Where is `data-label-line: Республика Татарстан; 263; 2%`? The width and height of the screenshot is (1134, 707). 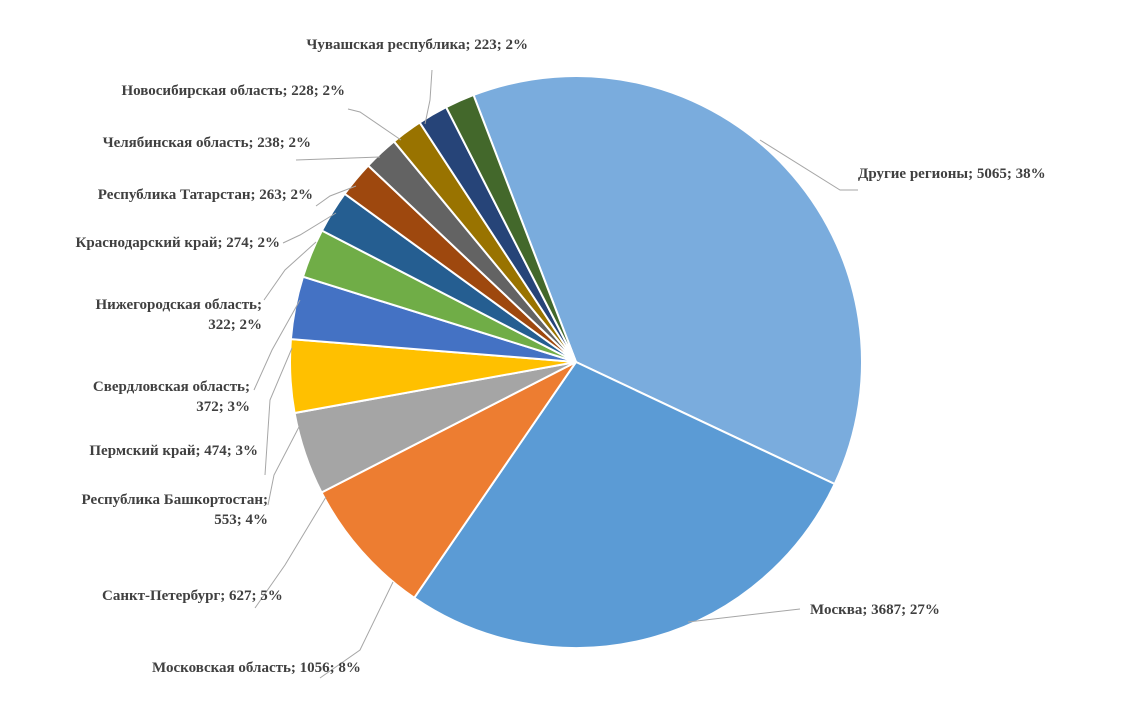
data-label-line: Республика Татарстан; 263; 2% is located at coordinates (205, 195).